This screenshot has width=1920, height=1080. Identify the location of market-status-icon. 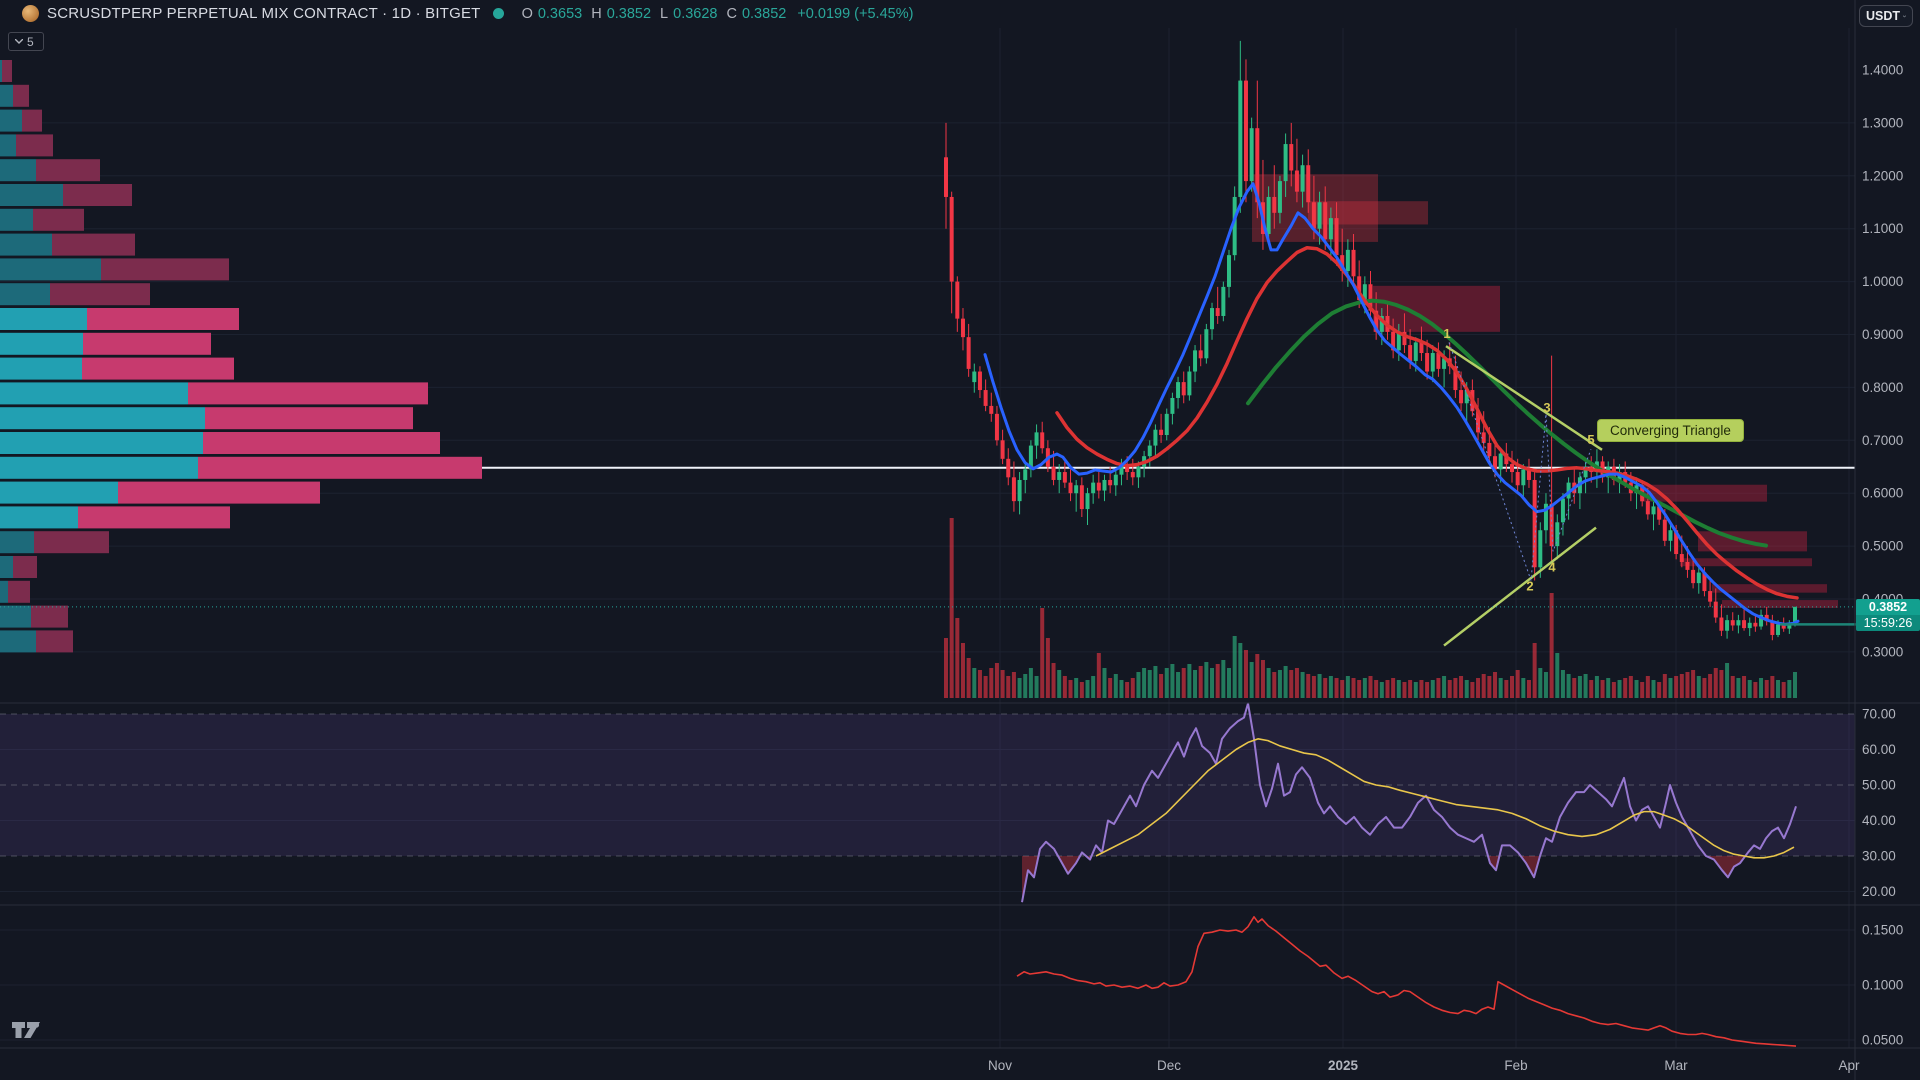
(498, 13).